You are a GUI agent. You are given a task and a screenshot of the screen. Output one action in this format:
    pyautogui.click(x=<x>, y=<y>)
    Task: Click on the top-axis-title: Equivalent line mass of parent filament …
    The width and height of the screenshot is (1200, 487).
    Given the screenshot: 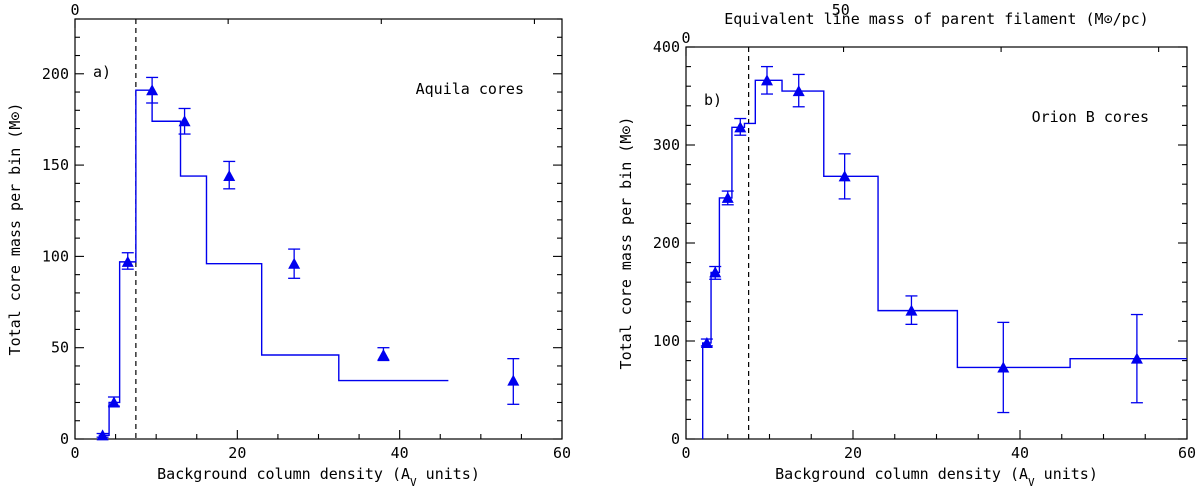 What is the action you would take?
    pyautogui.click(x=936, y=19)
    